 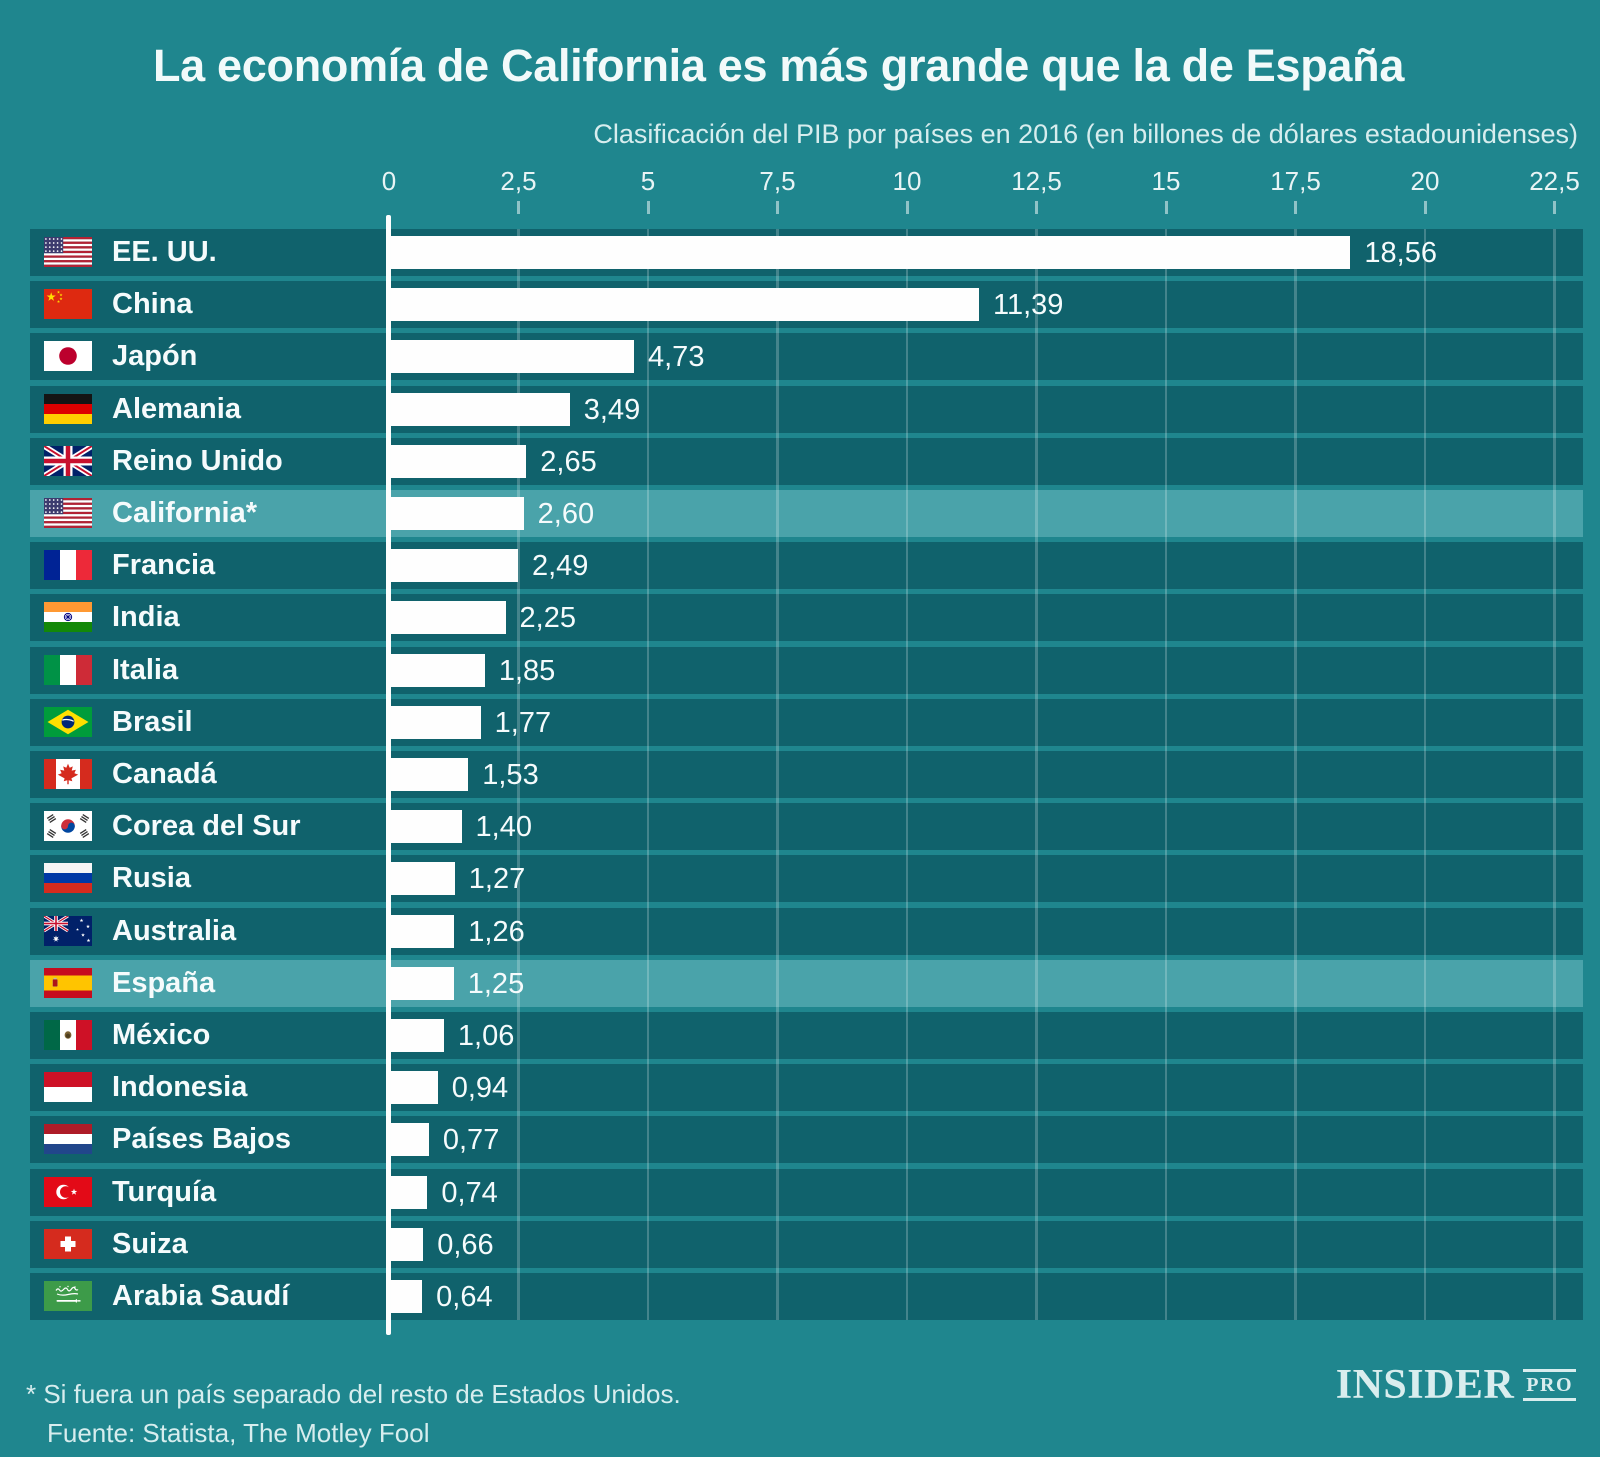 What do you see at coordinates (480, 1088) in the screenshot?
I see `value-label: 0,94` at bounding box center [480, 1088].